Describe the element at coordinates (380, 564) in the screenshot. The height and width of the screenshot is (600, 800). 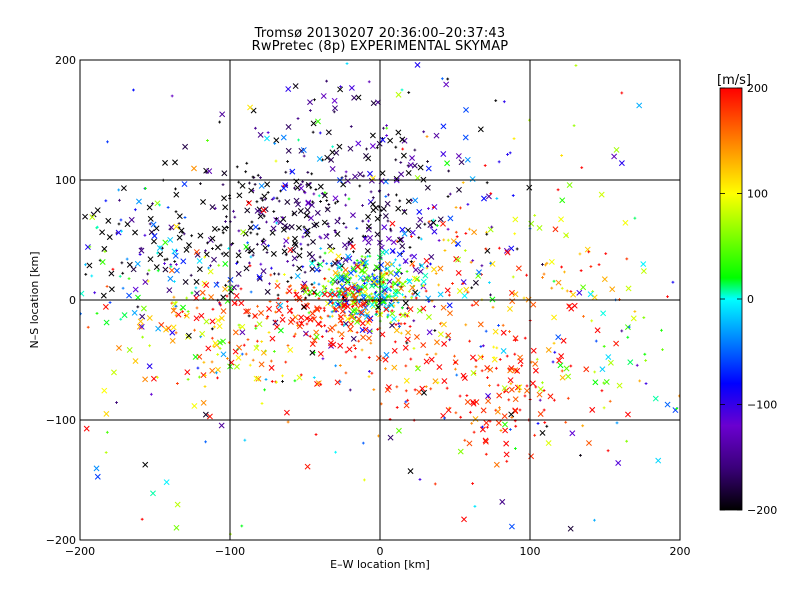
I see `x-axis-label: E–W location [km]` at that location.